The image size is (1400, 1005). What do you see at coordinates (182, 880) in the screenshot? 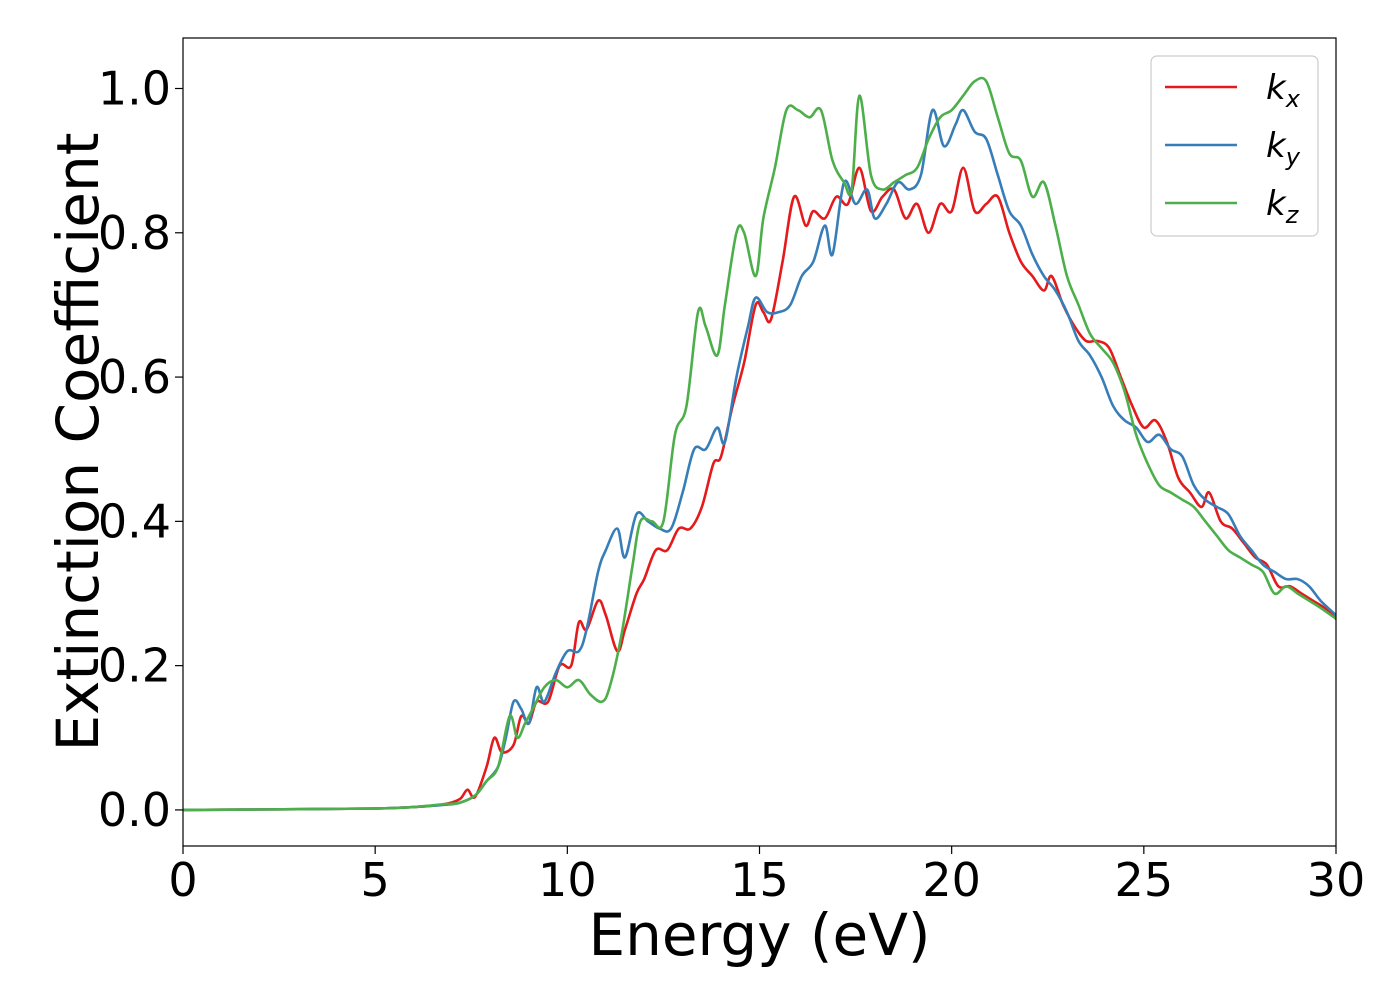
I see `x-tick-label: 0` at bounding box center [182, 880].